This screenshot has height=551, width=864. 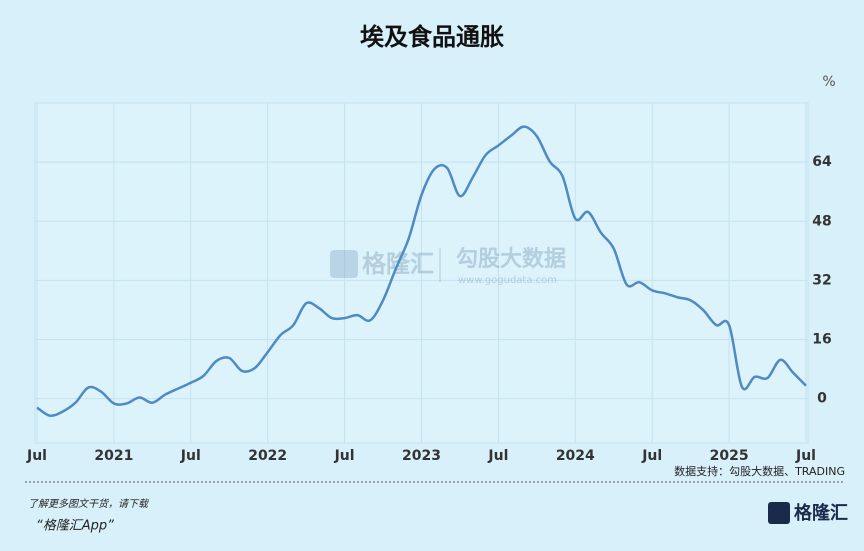 I want to click on watermark-data: 勾股大数据, so click(x=511, y=259).